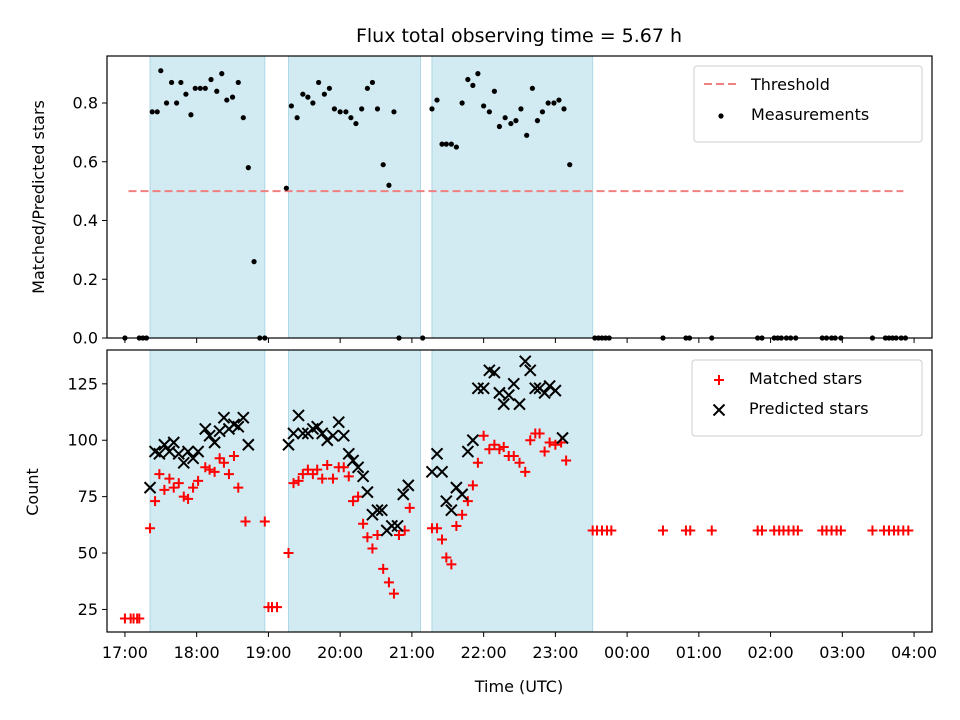 The image size is (960, 720). Describe the element at coordinates (88, 553) in the screenshot. I see `bottom-y-tick-label: 50` at that location.